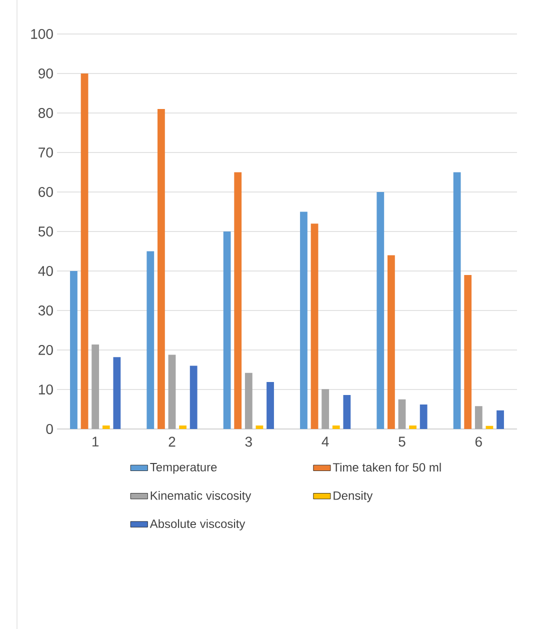 The width and height of the screenshot is (539, 629). Describe the element at coordinates (45, 271) in the screenshot. I see `y-tick-label: 40` at that location.